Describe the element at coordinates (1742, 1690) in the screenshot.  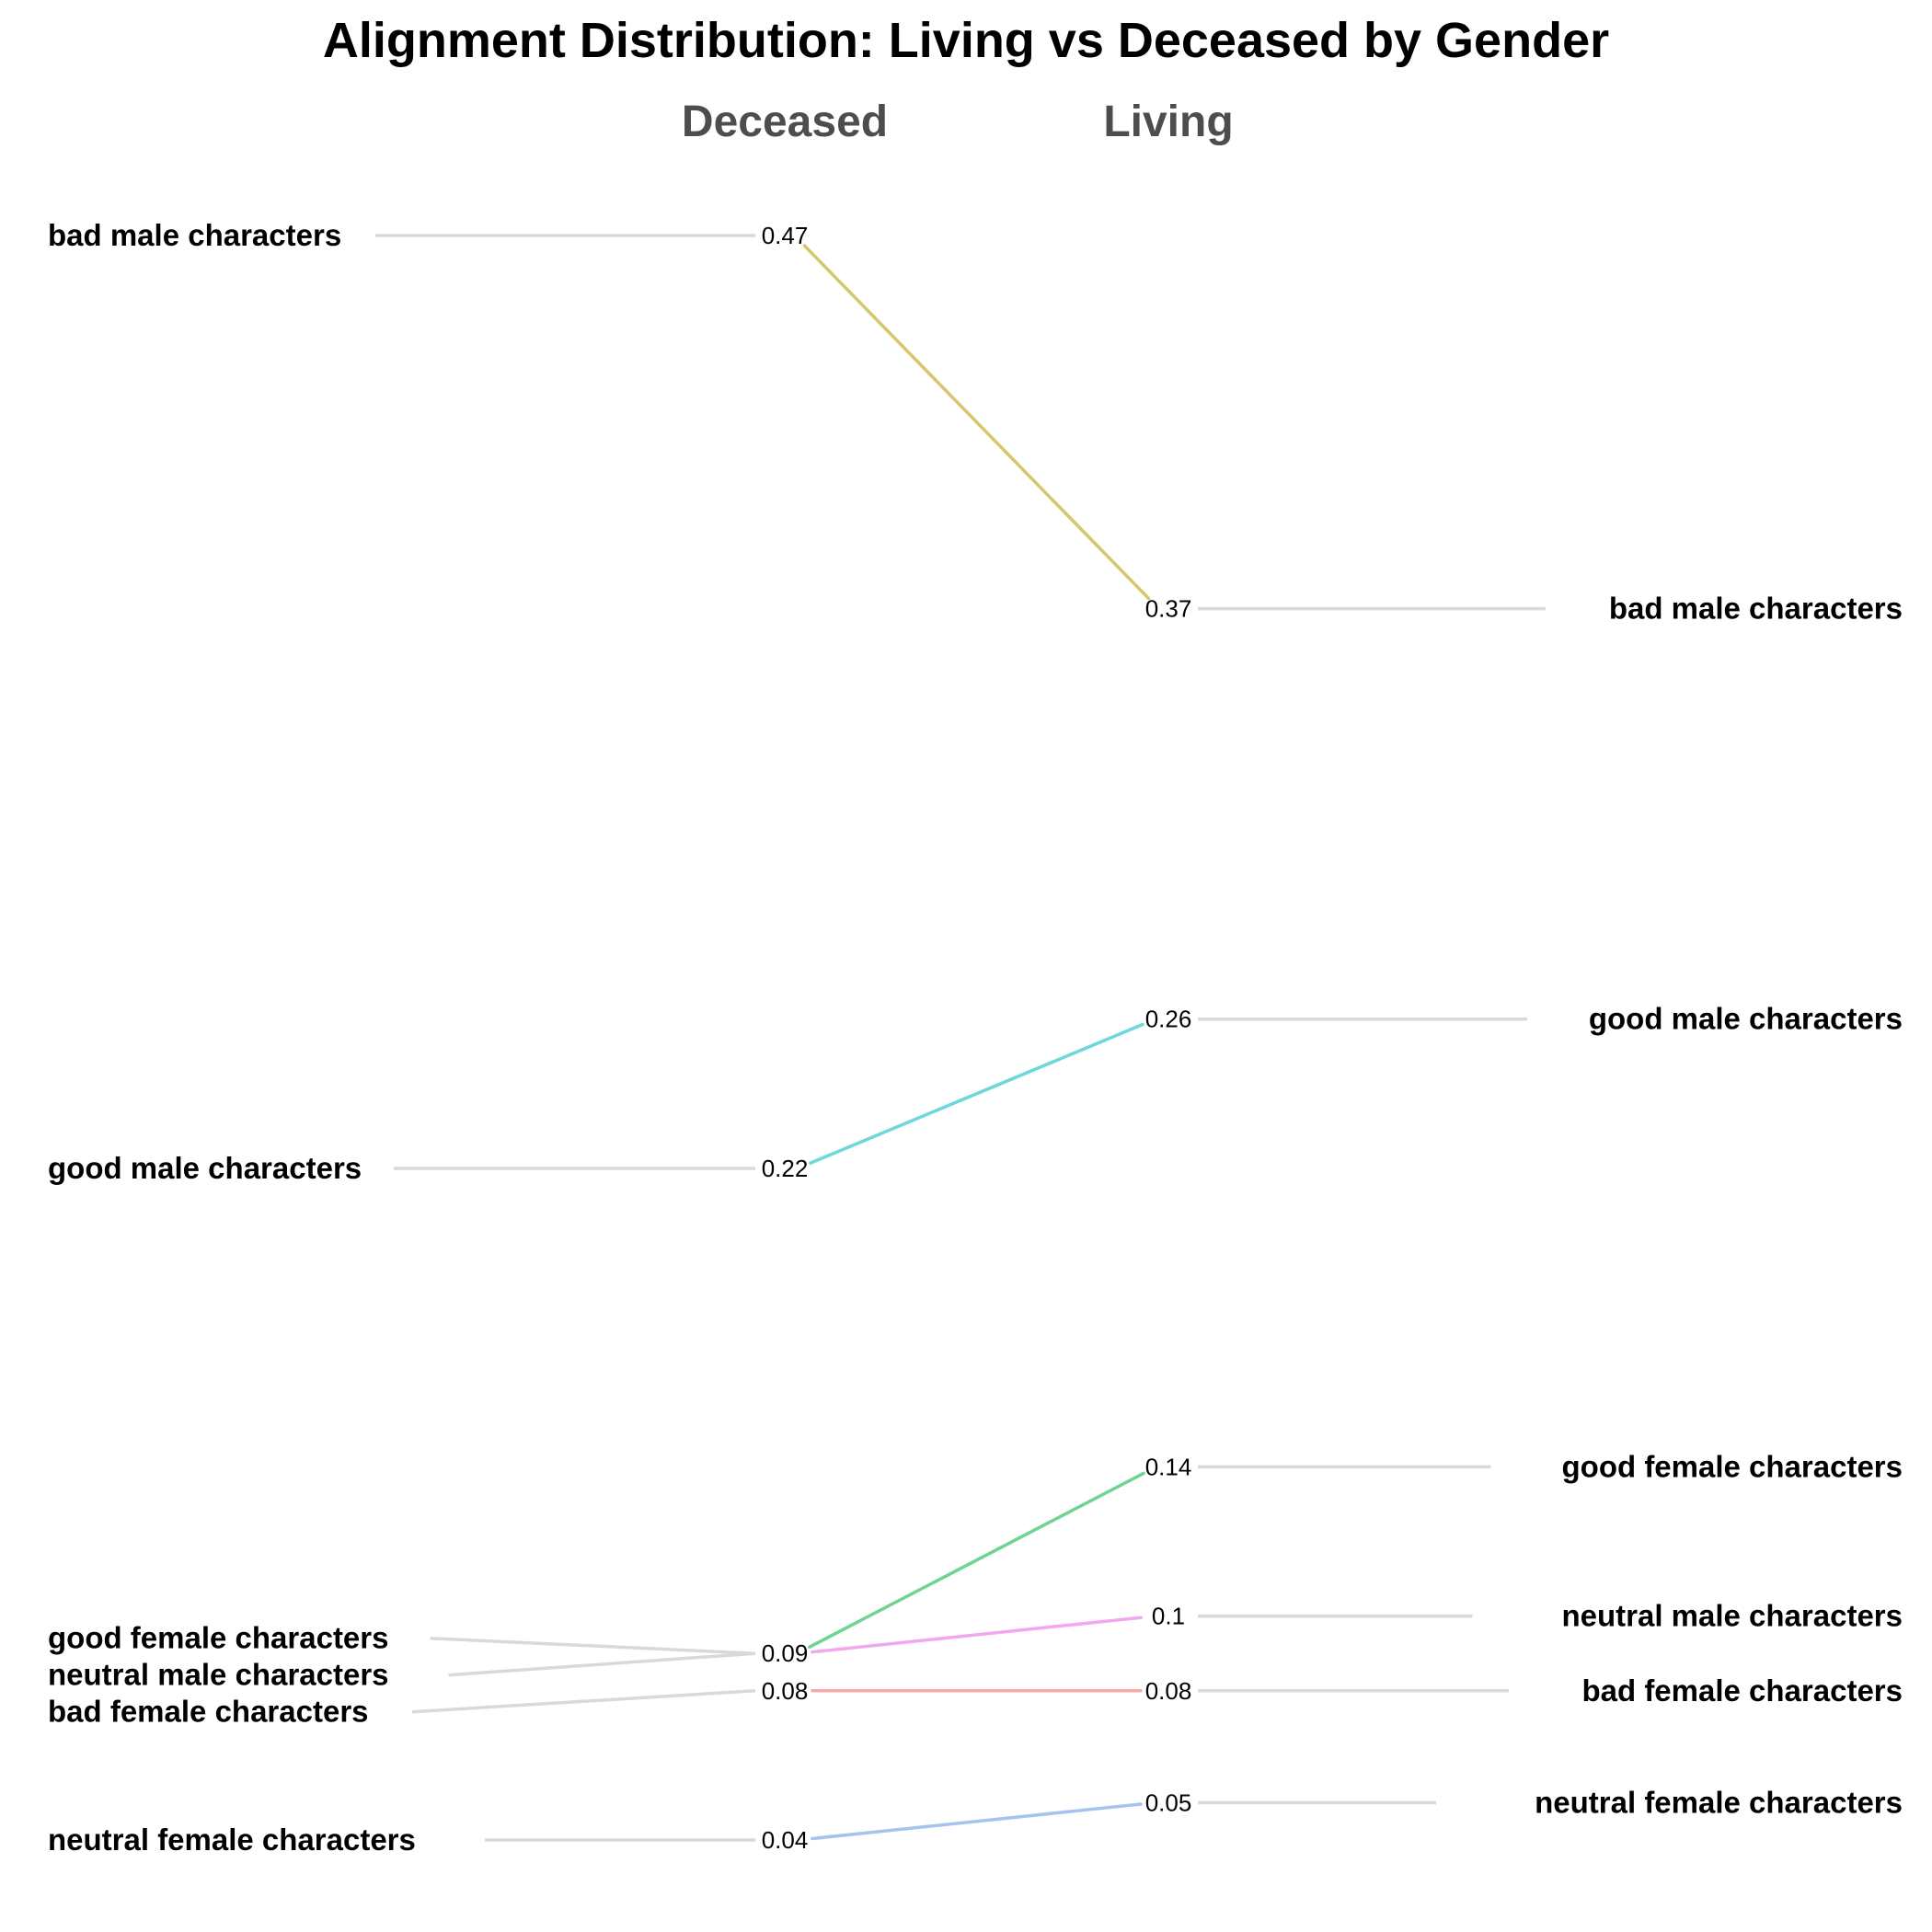
I see `right-label-bad-female-characters: bad female characters` at that location.